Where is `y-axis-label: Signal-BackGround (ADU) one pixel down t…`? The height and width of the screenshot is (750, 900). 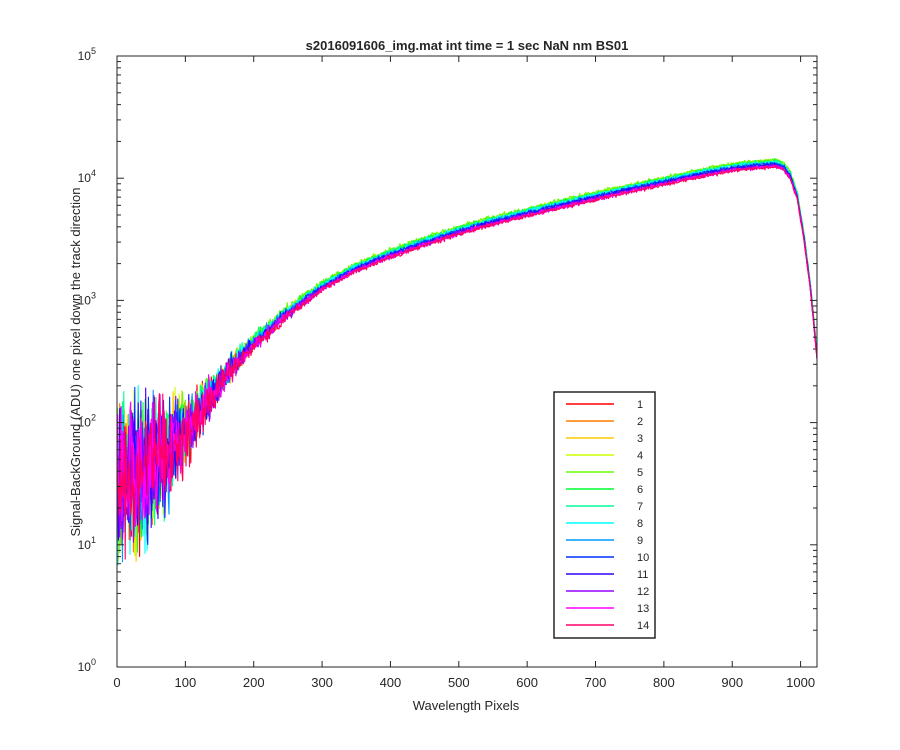
y-axis-label: Signal-BackGround (ADU) one pixel down t… is located at coordinates (75, 361).